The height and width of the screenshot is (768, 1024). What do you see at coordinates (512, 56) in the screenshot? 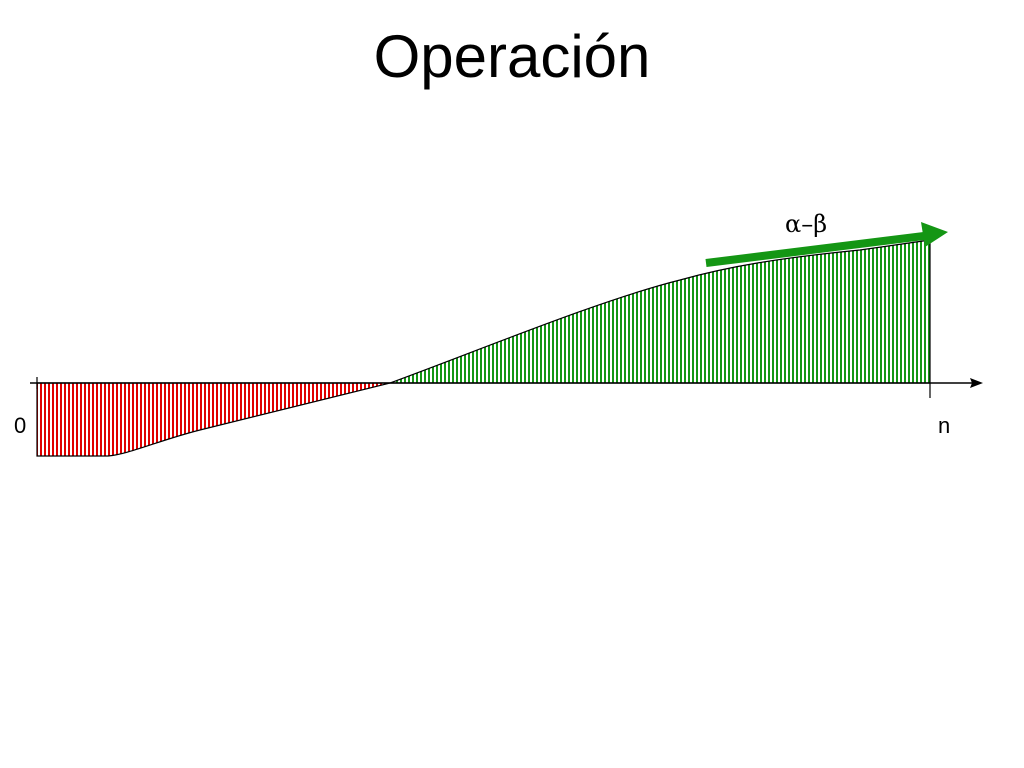
I see `slide-title: Operación` at bounding box center [512, 56].